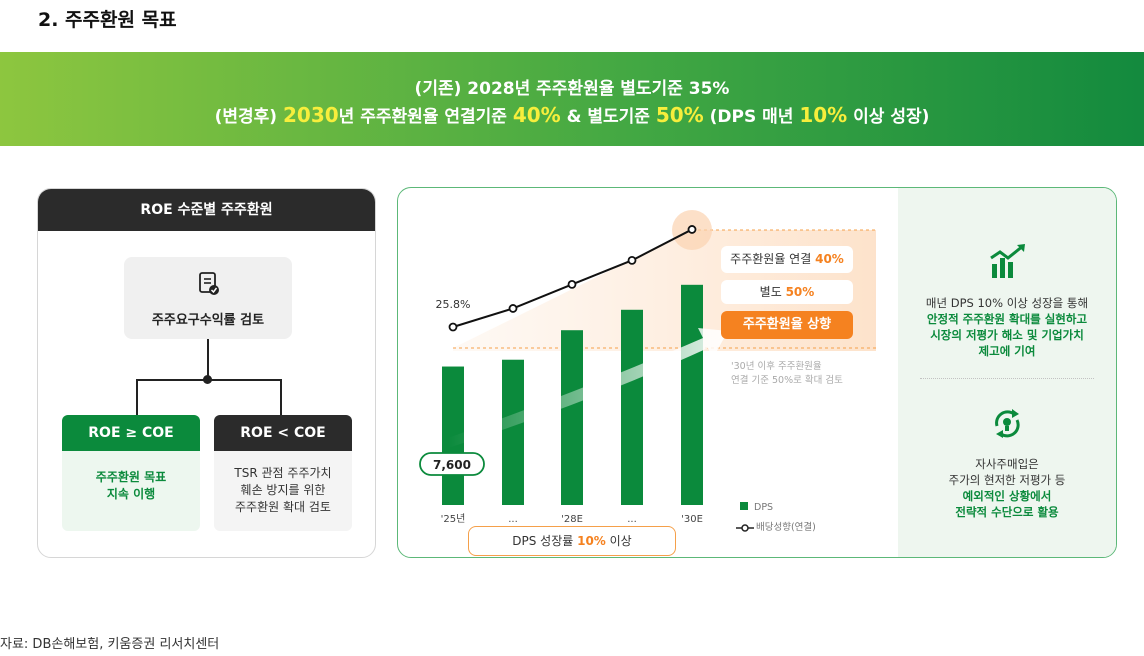 Image resolution: width=1144 pixels, height=656 pixels. Describe the element at coordinates (248, 117) in the screenshot. I see `banner-text: (변경후)` at that location.